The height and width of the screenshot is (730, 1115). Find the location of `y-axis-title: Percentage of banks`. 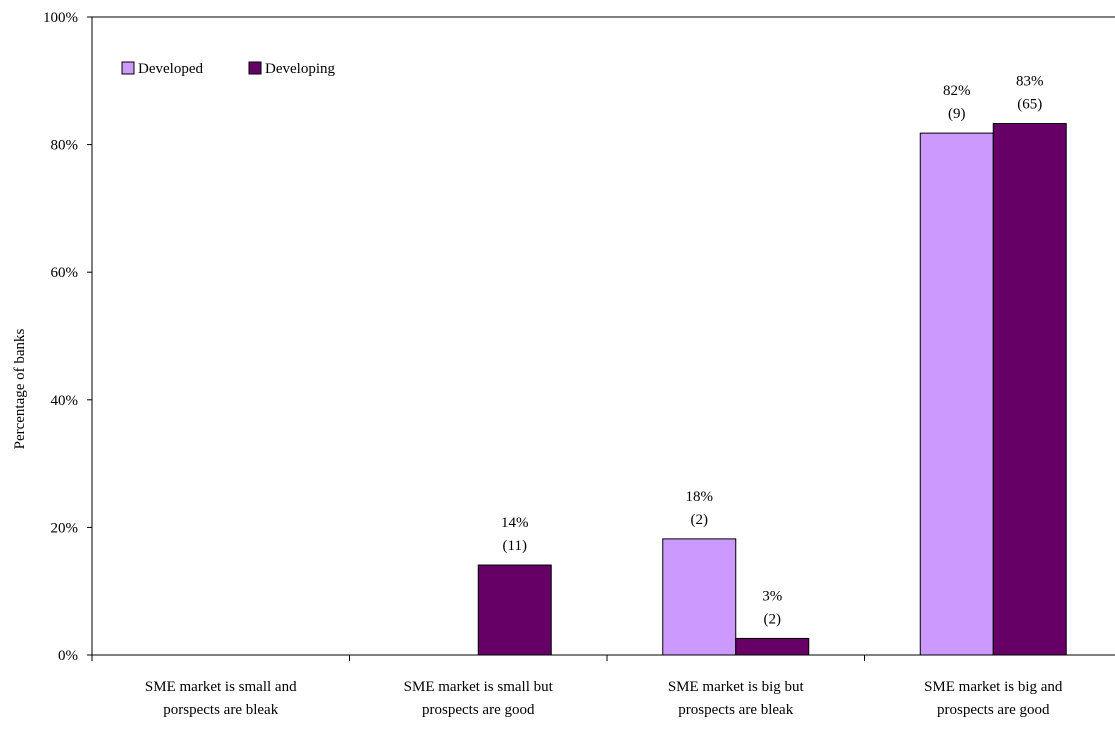

y-axis-title: Percentage of banks is located at coordinates (20, 388).